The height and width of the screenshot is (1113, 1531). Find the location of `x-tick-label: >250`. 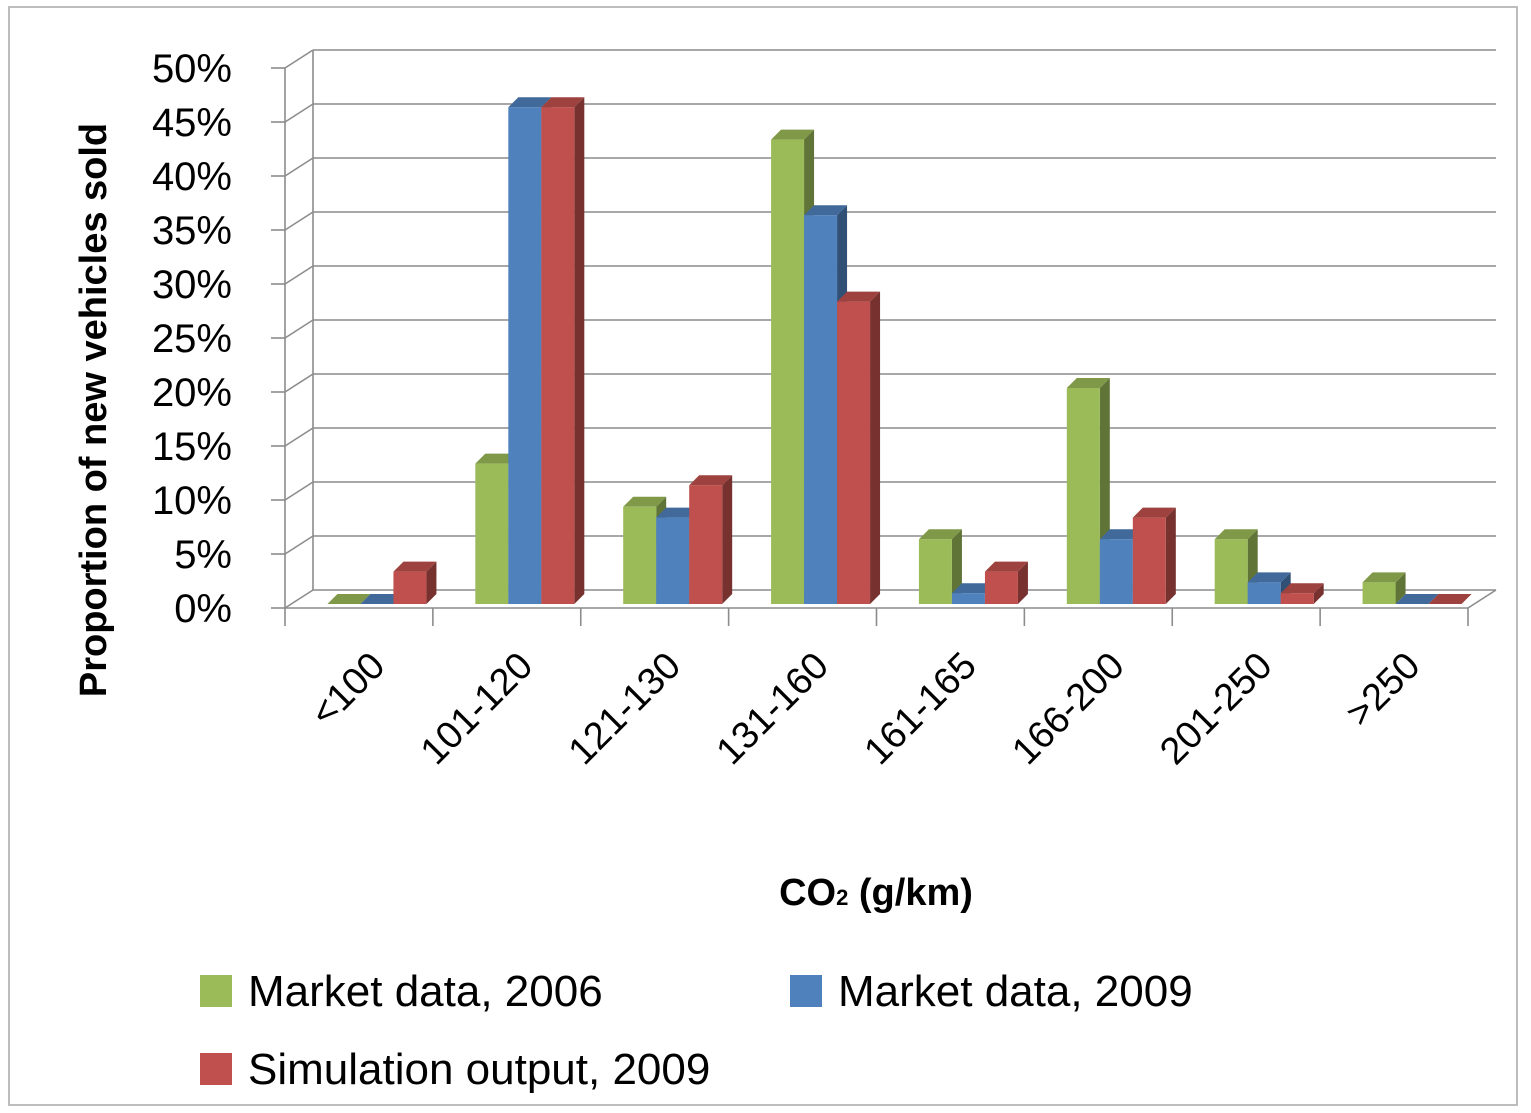

x-tick-label: >250 is located at coordinates (1383, 690).